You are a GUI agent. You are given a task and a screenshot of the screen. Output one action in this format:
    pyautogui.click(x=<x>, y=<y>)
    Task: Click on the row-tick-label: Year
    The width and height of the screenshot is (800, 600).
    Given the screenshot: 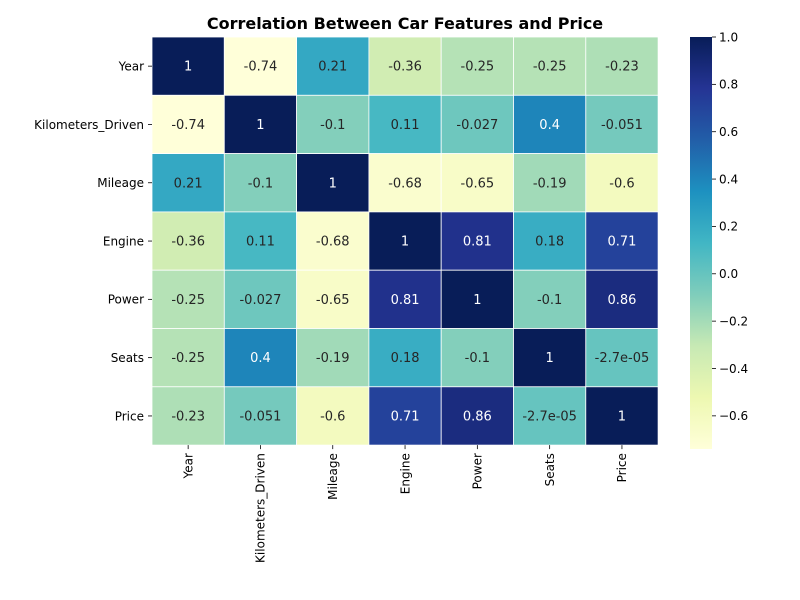 What is the action you would take?
    pyautogui.click(x=131, y=66)
    